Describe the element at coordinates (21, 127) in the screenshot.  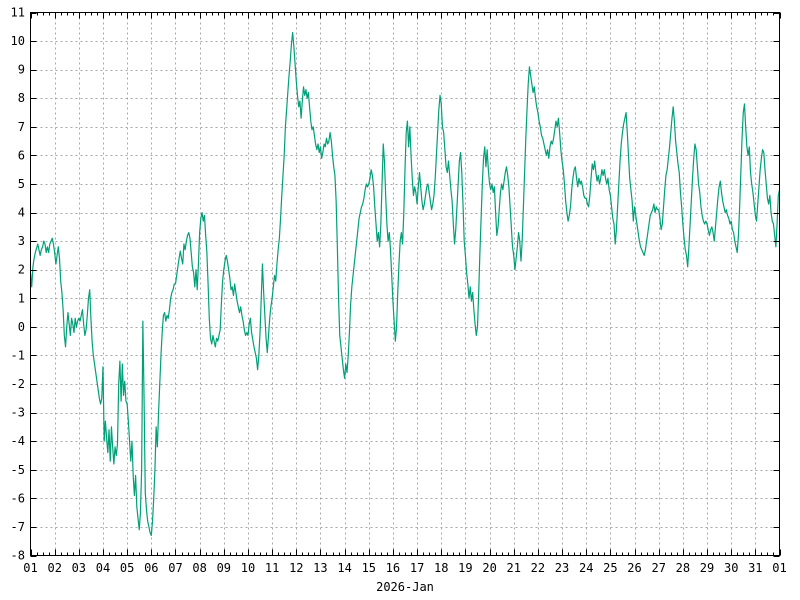
I see `y-tick-label: 7` at that location.